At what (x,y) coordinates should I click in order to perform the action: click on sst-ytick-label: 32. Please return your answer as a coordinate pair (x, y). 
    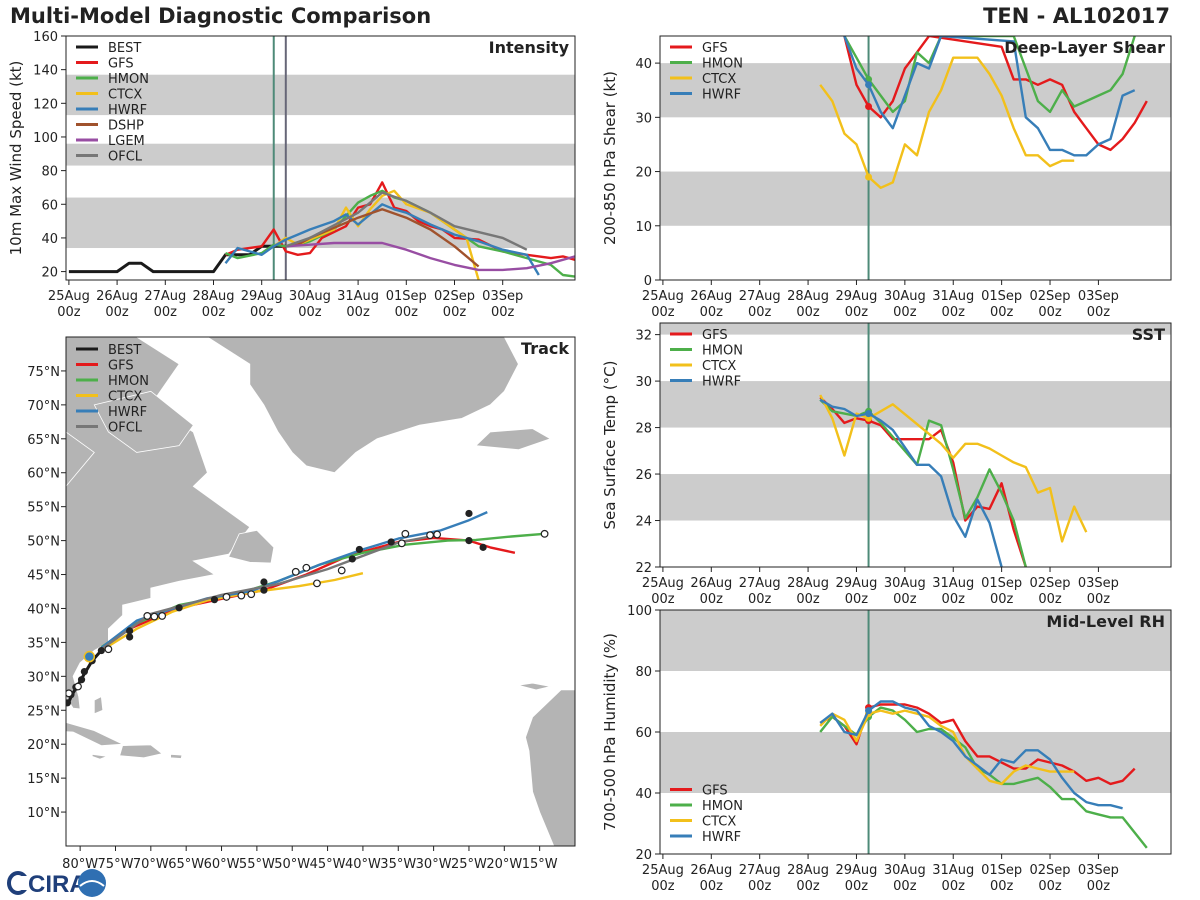
    Looking at the image, I should click on (643, 336).